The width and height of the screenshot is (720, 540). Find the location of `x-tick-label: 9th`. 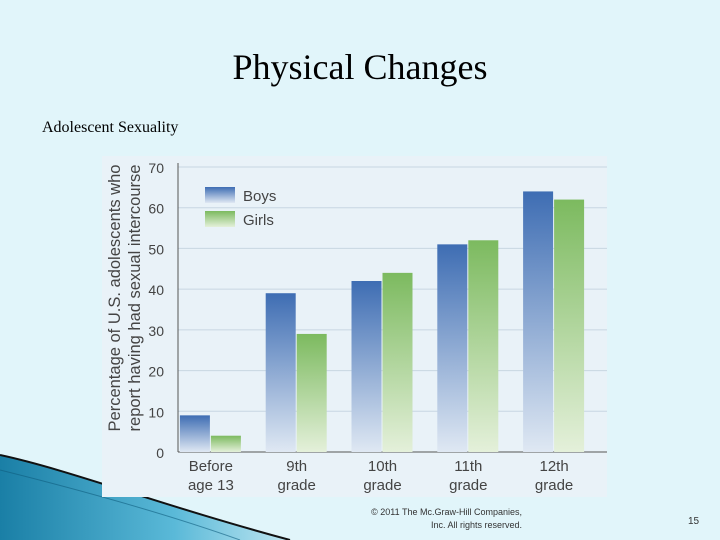

x-tick-label: 9th is located at coordinates (296, 466).